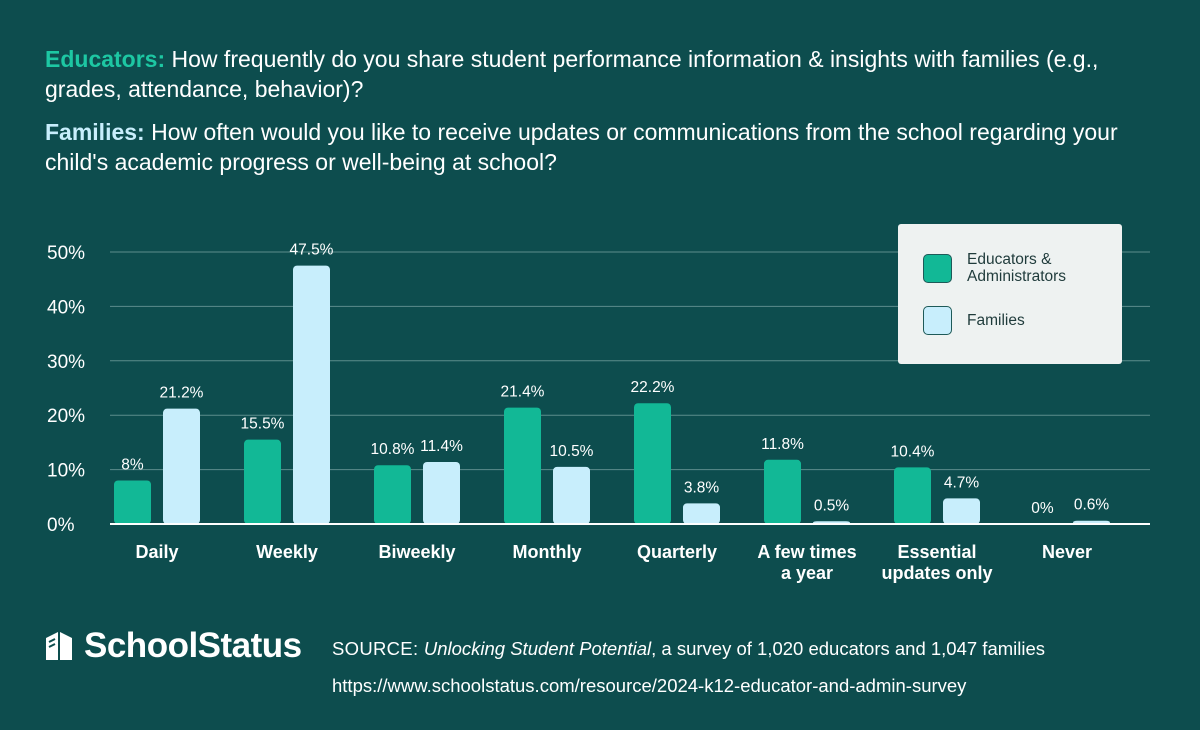  I want to click on y-tick-label: 20%, so click(66, 416).